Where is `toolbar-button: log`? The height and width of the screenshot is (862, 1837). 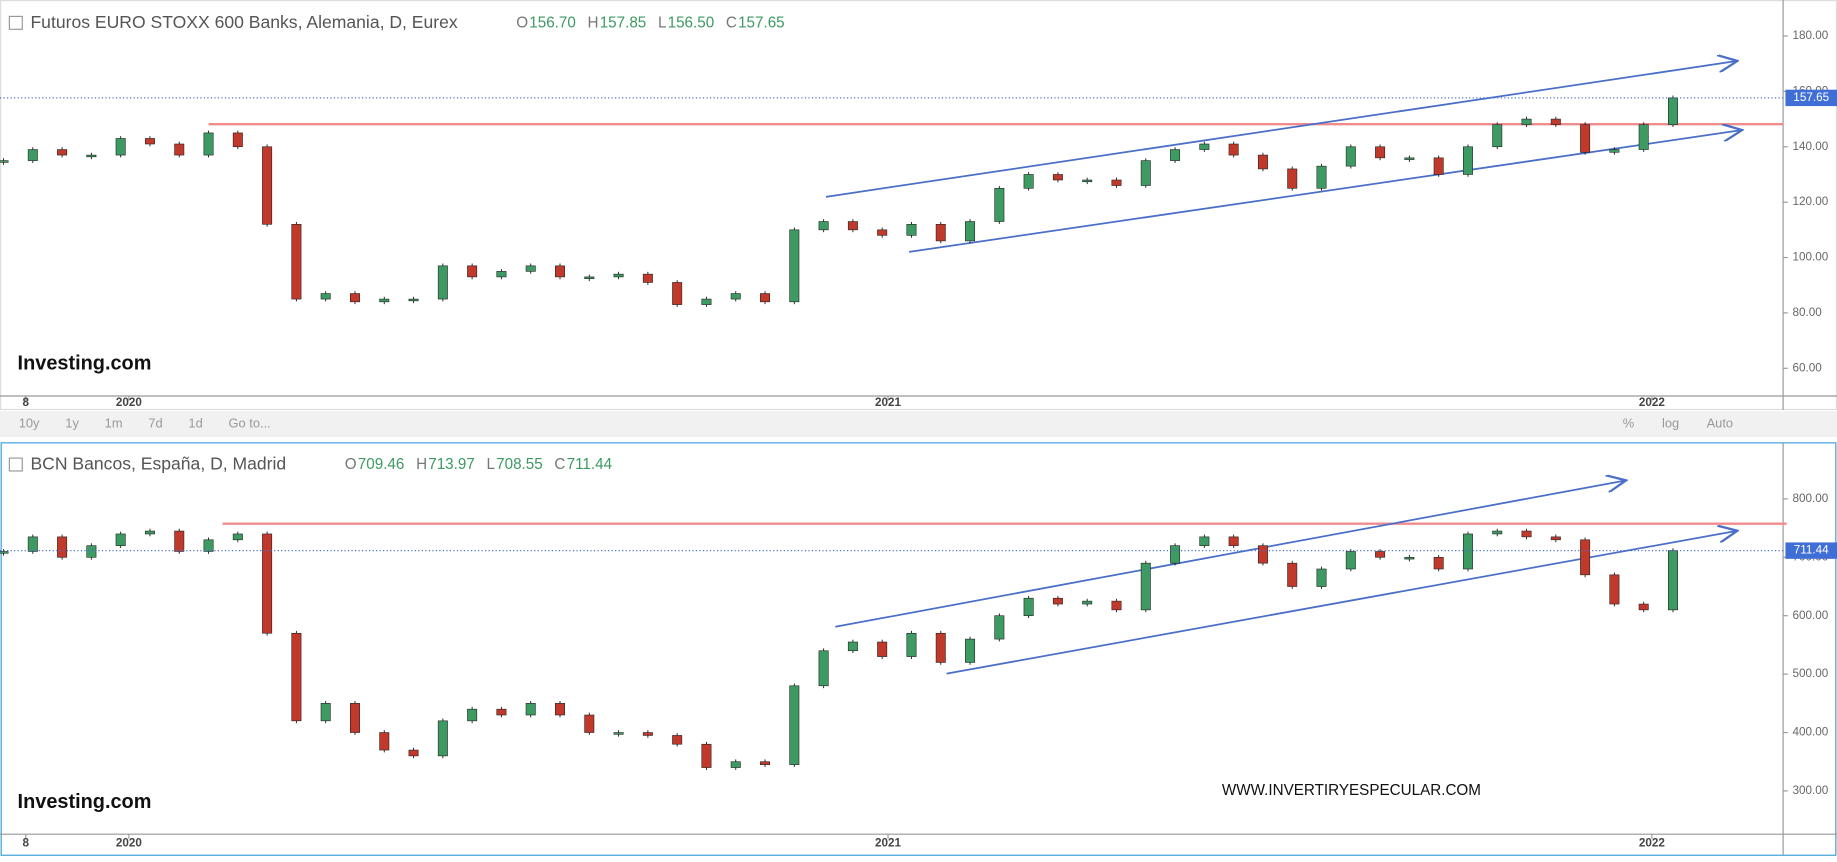
toolbar-button: log is located at coordinates (1670, 423).